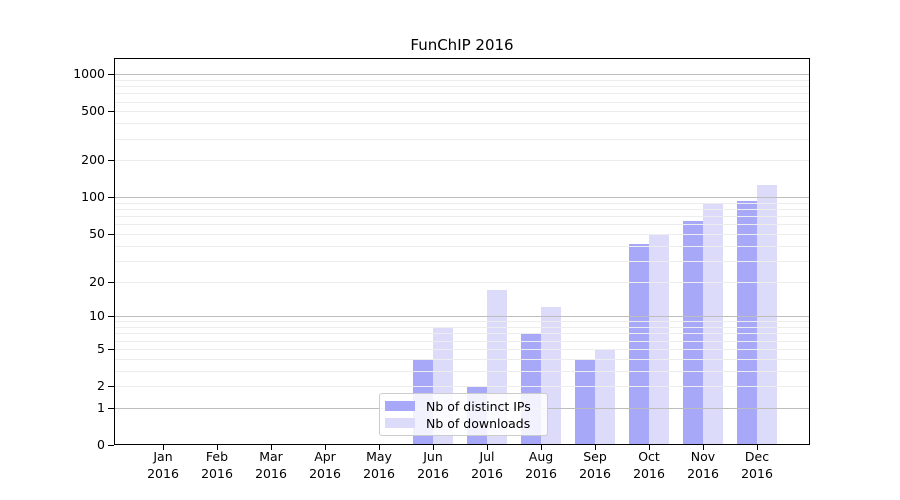 The height and width of the screenshot is (500, 900). I want to click on x-tick-label-mar: Mar 2016, so click(271, 465).